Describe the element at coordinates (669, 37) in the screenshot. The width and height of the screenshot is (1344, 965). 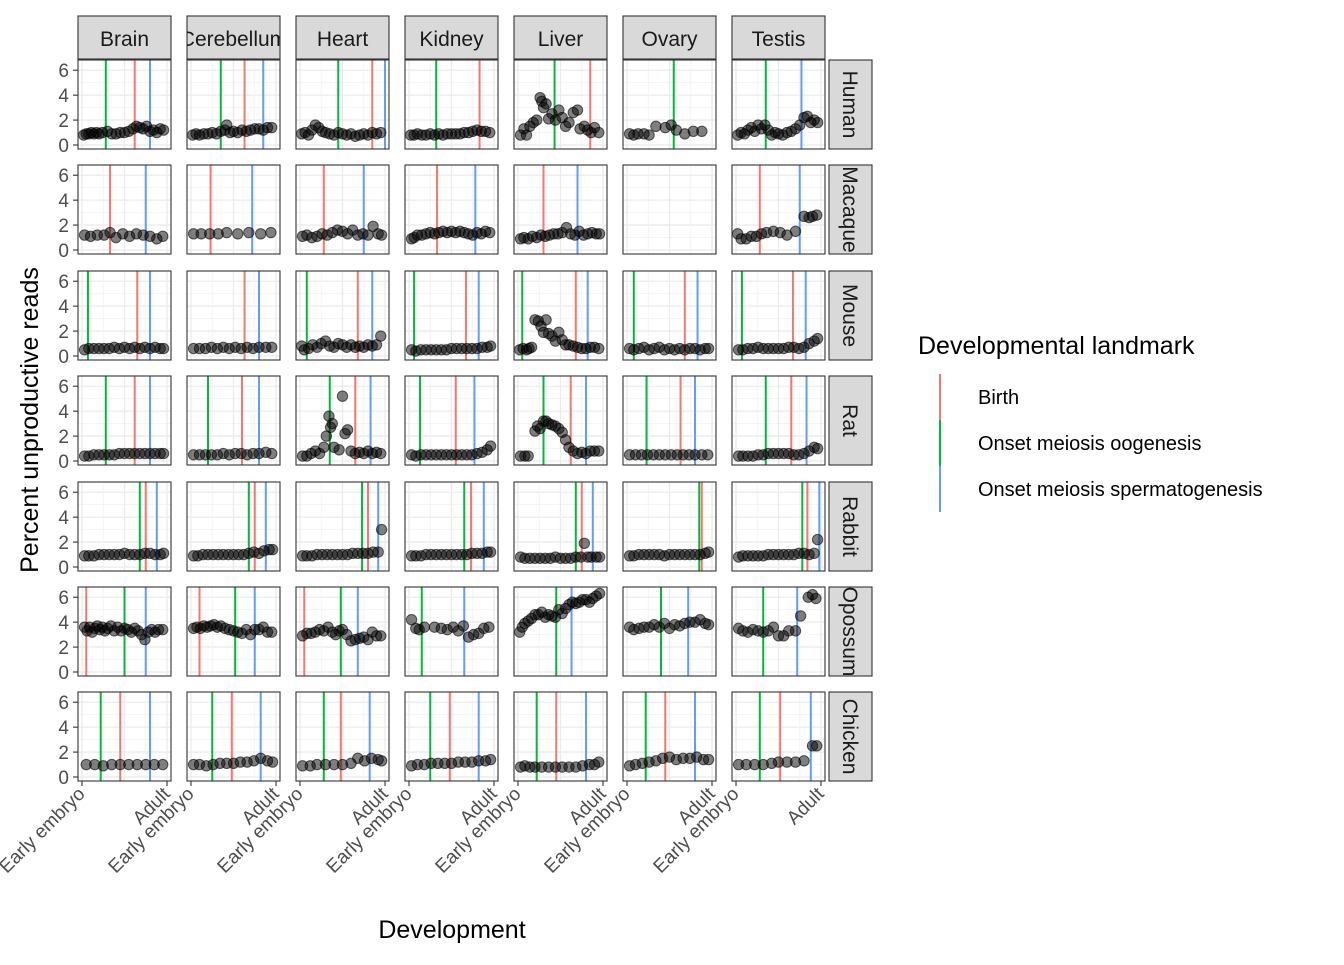
I see `strip-top-ovary: Ovary` at that location.